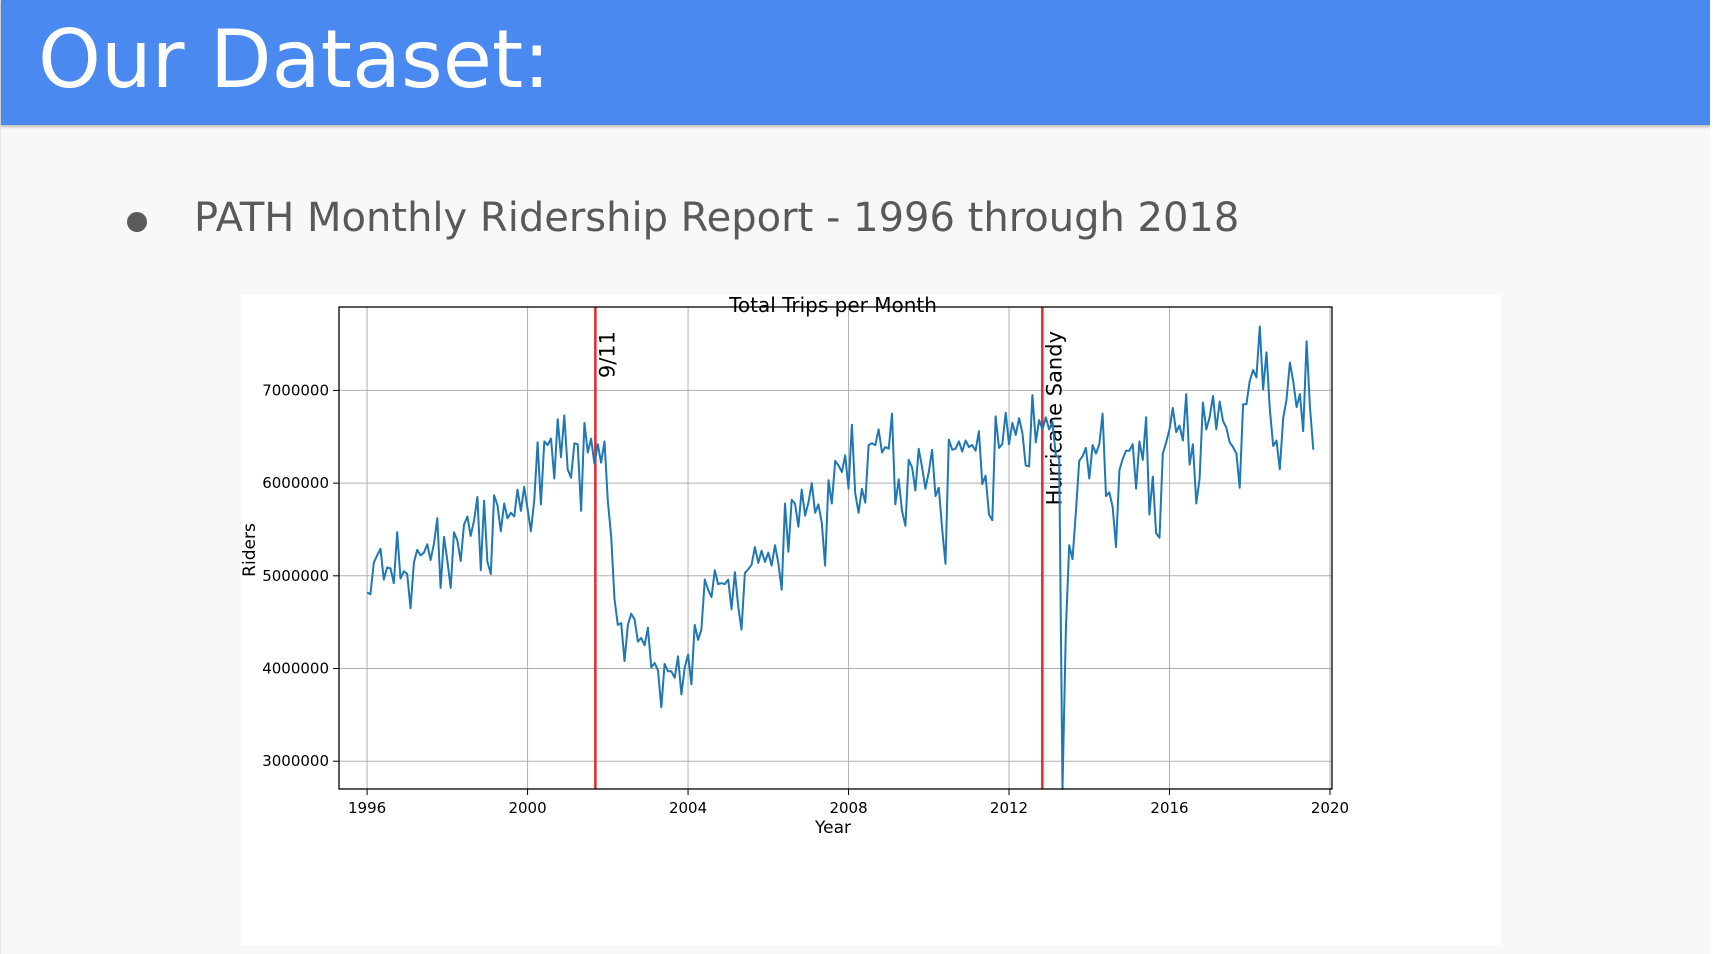 The image size is (1722, 954). What do you see at coordinates (1169, 808) in the screenshot?
I see `x-tick-label: 2016` at bounding box center [1169, 808].